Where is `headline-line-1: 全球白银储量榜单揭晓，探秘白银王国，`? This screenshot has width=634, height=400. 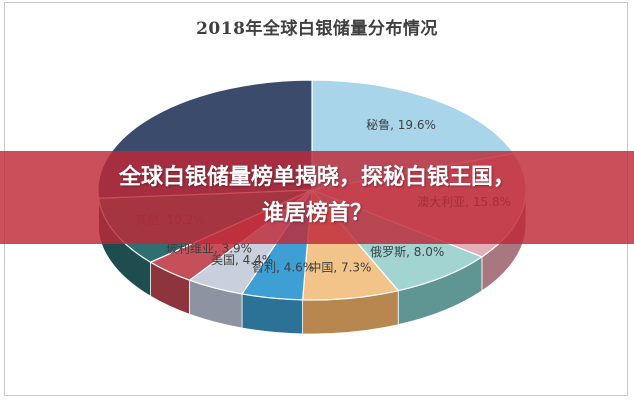 headline-line-1: 全球白银储量榜单揭晓，探秘白银王国， is located at coordinates (316, 177).